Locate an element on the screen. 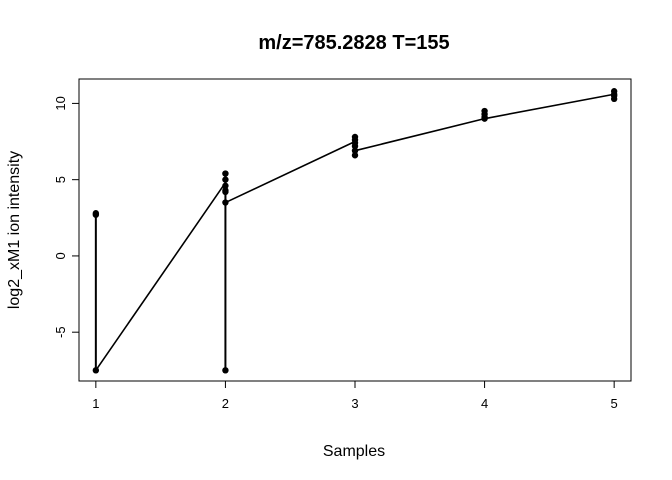 This screenshot has height=480, width=672. chart-title: m/z=785.2828 T=155 is located at coordinates (353, 43).